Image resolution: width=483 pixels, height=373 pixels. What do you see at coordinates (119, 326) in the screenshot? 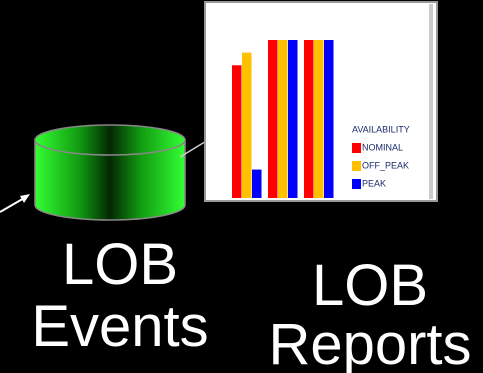
I see `store-label: Events` at bounding box center [119, 326].